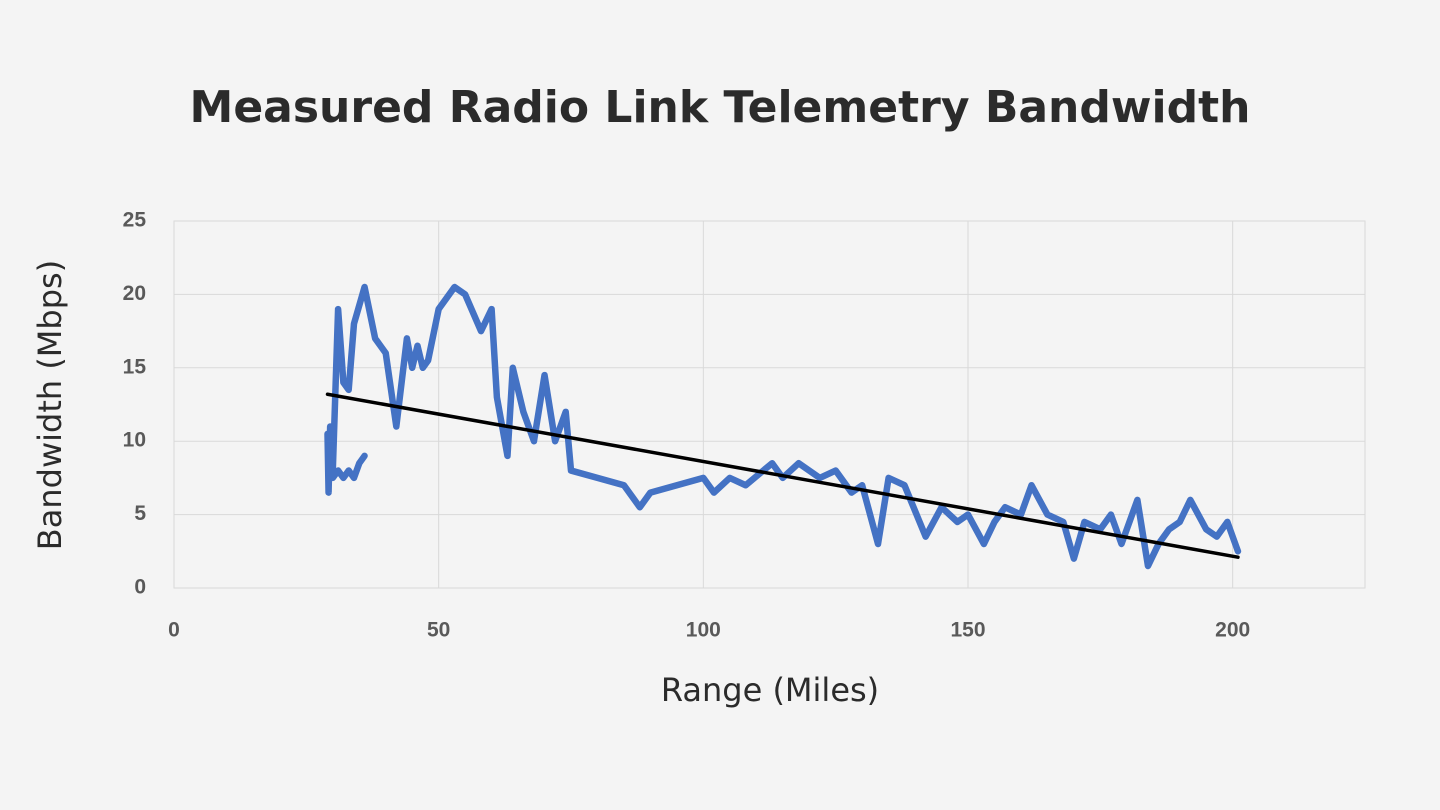  Describe the element at coordinates (967, 630) in the screenshot. I see `x-tick-label: 150` at that location.